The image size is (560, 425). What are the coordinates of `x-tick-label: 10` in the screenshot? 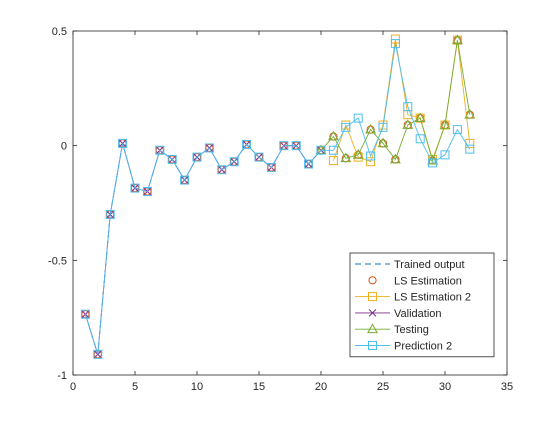 It's located at (197, 387).